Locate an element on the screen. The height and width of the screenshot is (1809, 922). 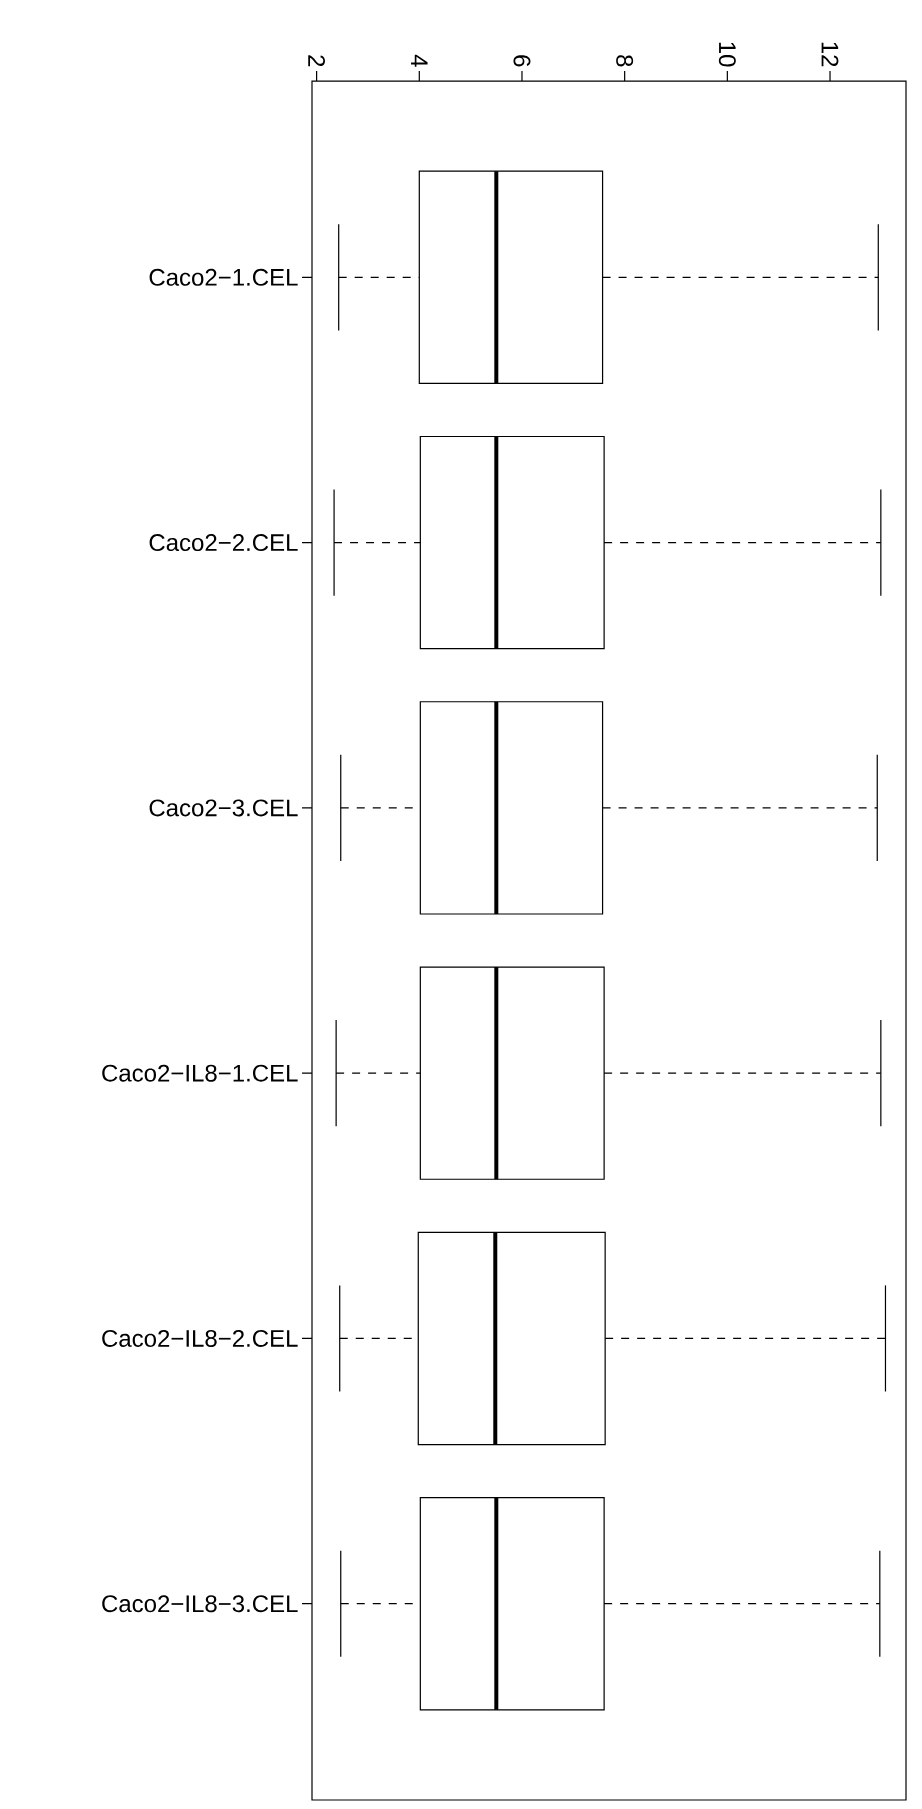
x-tick-label: 10 is located at coordinates (727, 54).